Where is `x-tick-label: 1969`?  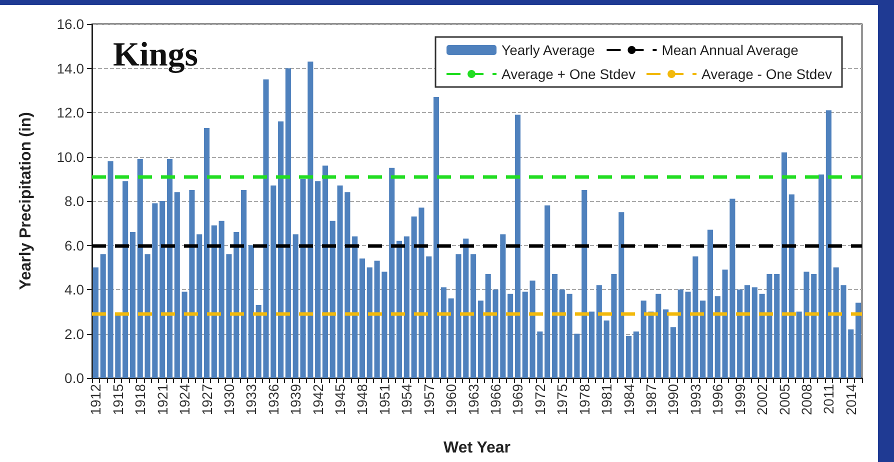
x-tick-label: 1969 is located at coordinates (518, 400).